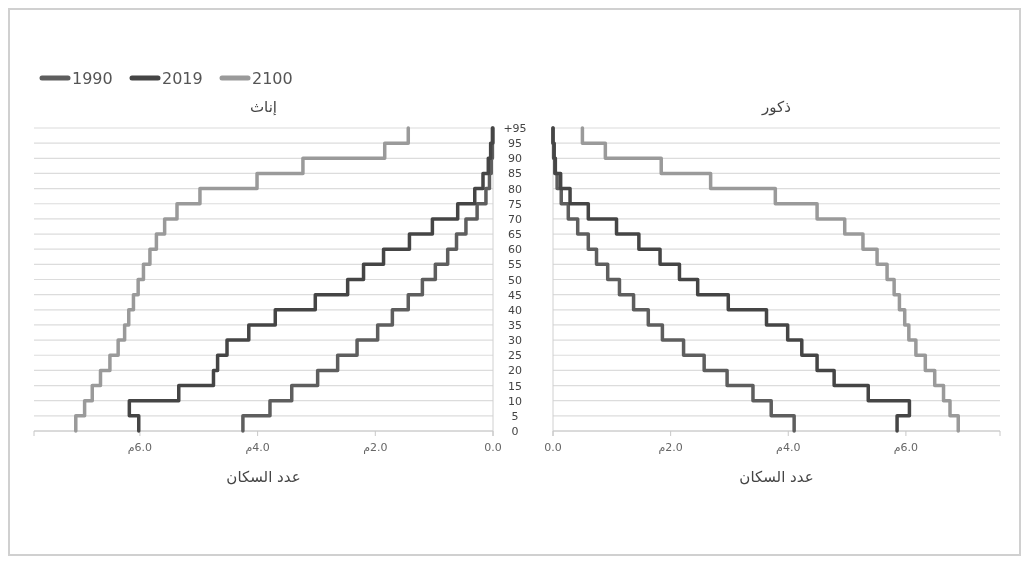  Describe the element at coordinates (515, 159) in the screenshot. I see `y-tick-label: 90` at that location.